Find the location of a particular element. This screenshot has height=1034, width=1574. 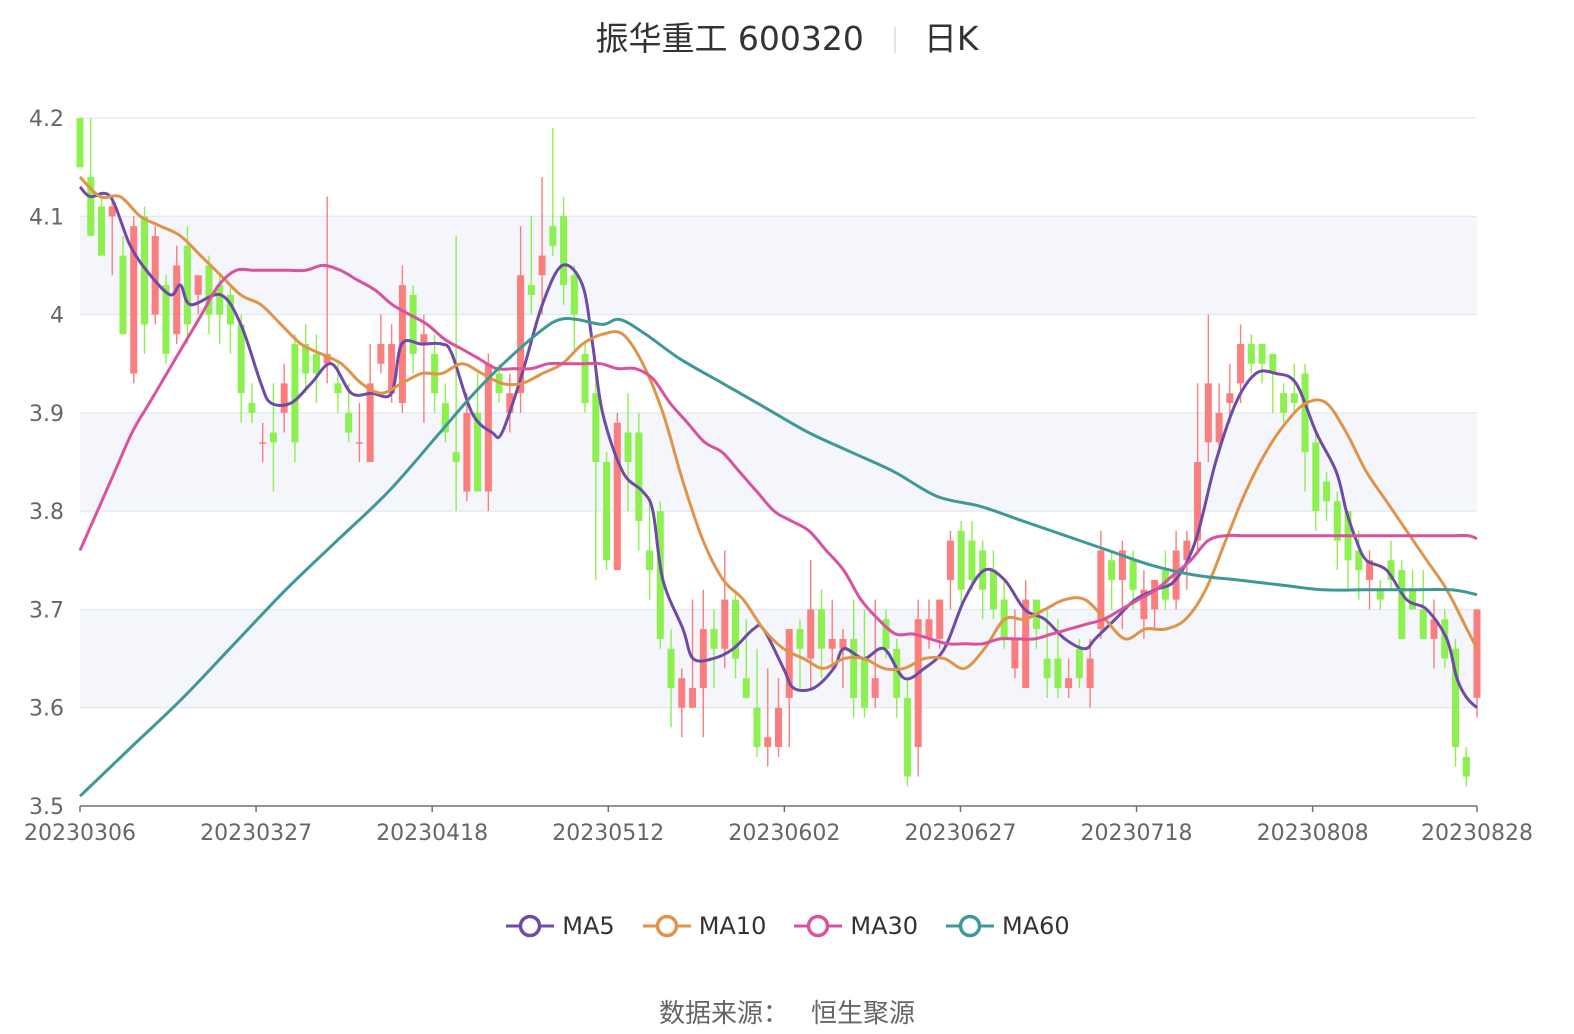

legend-item-ma60: MA60 is located at coordinates (1007, 926).